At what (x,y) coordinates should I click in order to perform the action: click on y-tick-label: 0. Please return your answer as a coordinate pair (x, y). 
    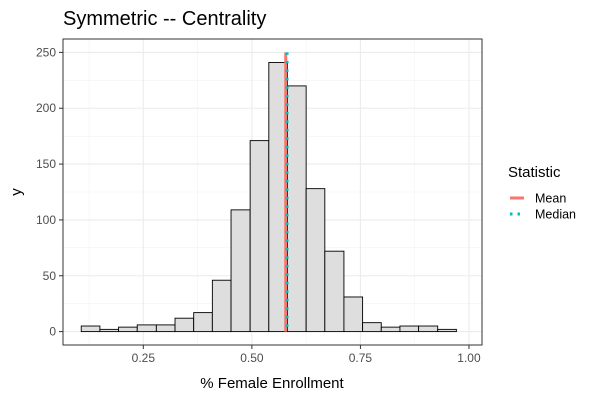
    Looking at the image, I should click on (52, 332).